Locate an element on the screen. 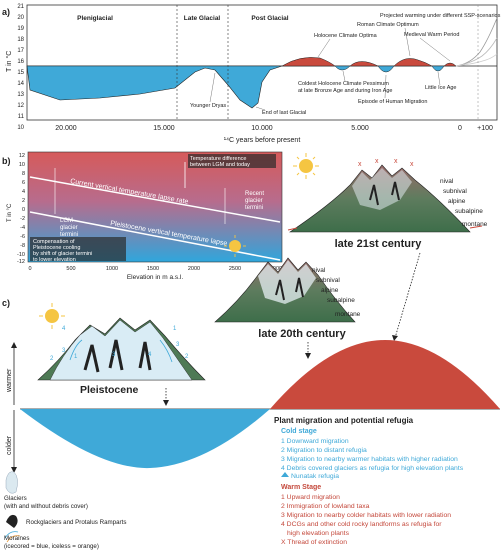 This screenshot has width=502, height=550. a-ytick: 17 is located at coordinates (20, 51).